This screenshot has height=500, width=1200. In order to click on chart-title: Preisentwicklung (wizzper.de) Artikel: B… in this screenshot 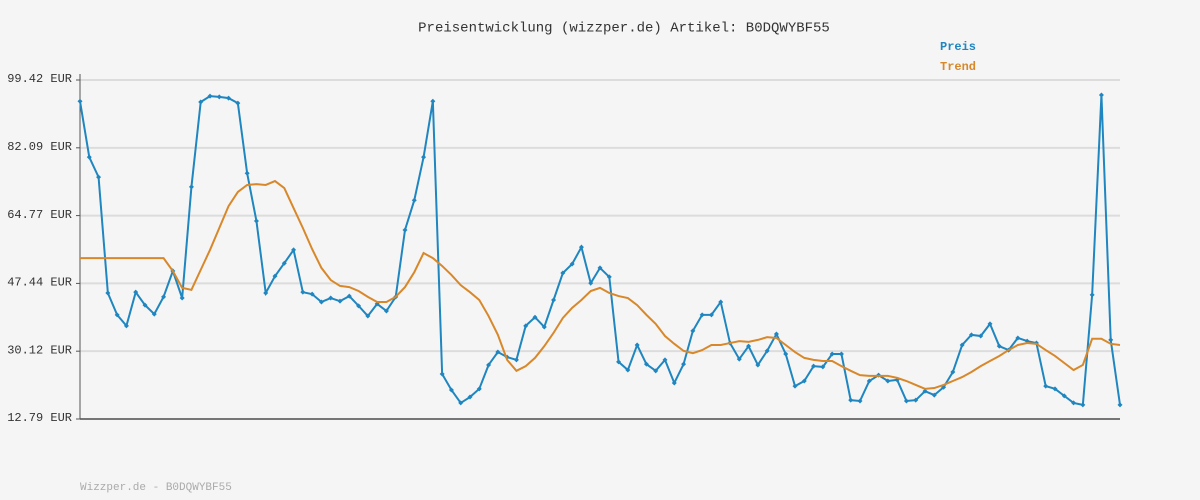, I will do `click(624, 29)`.